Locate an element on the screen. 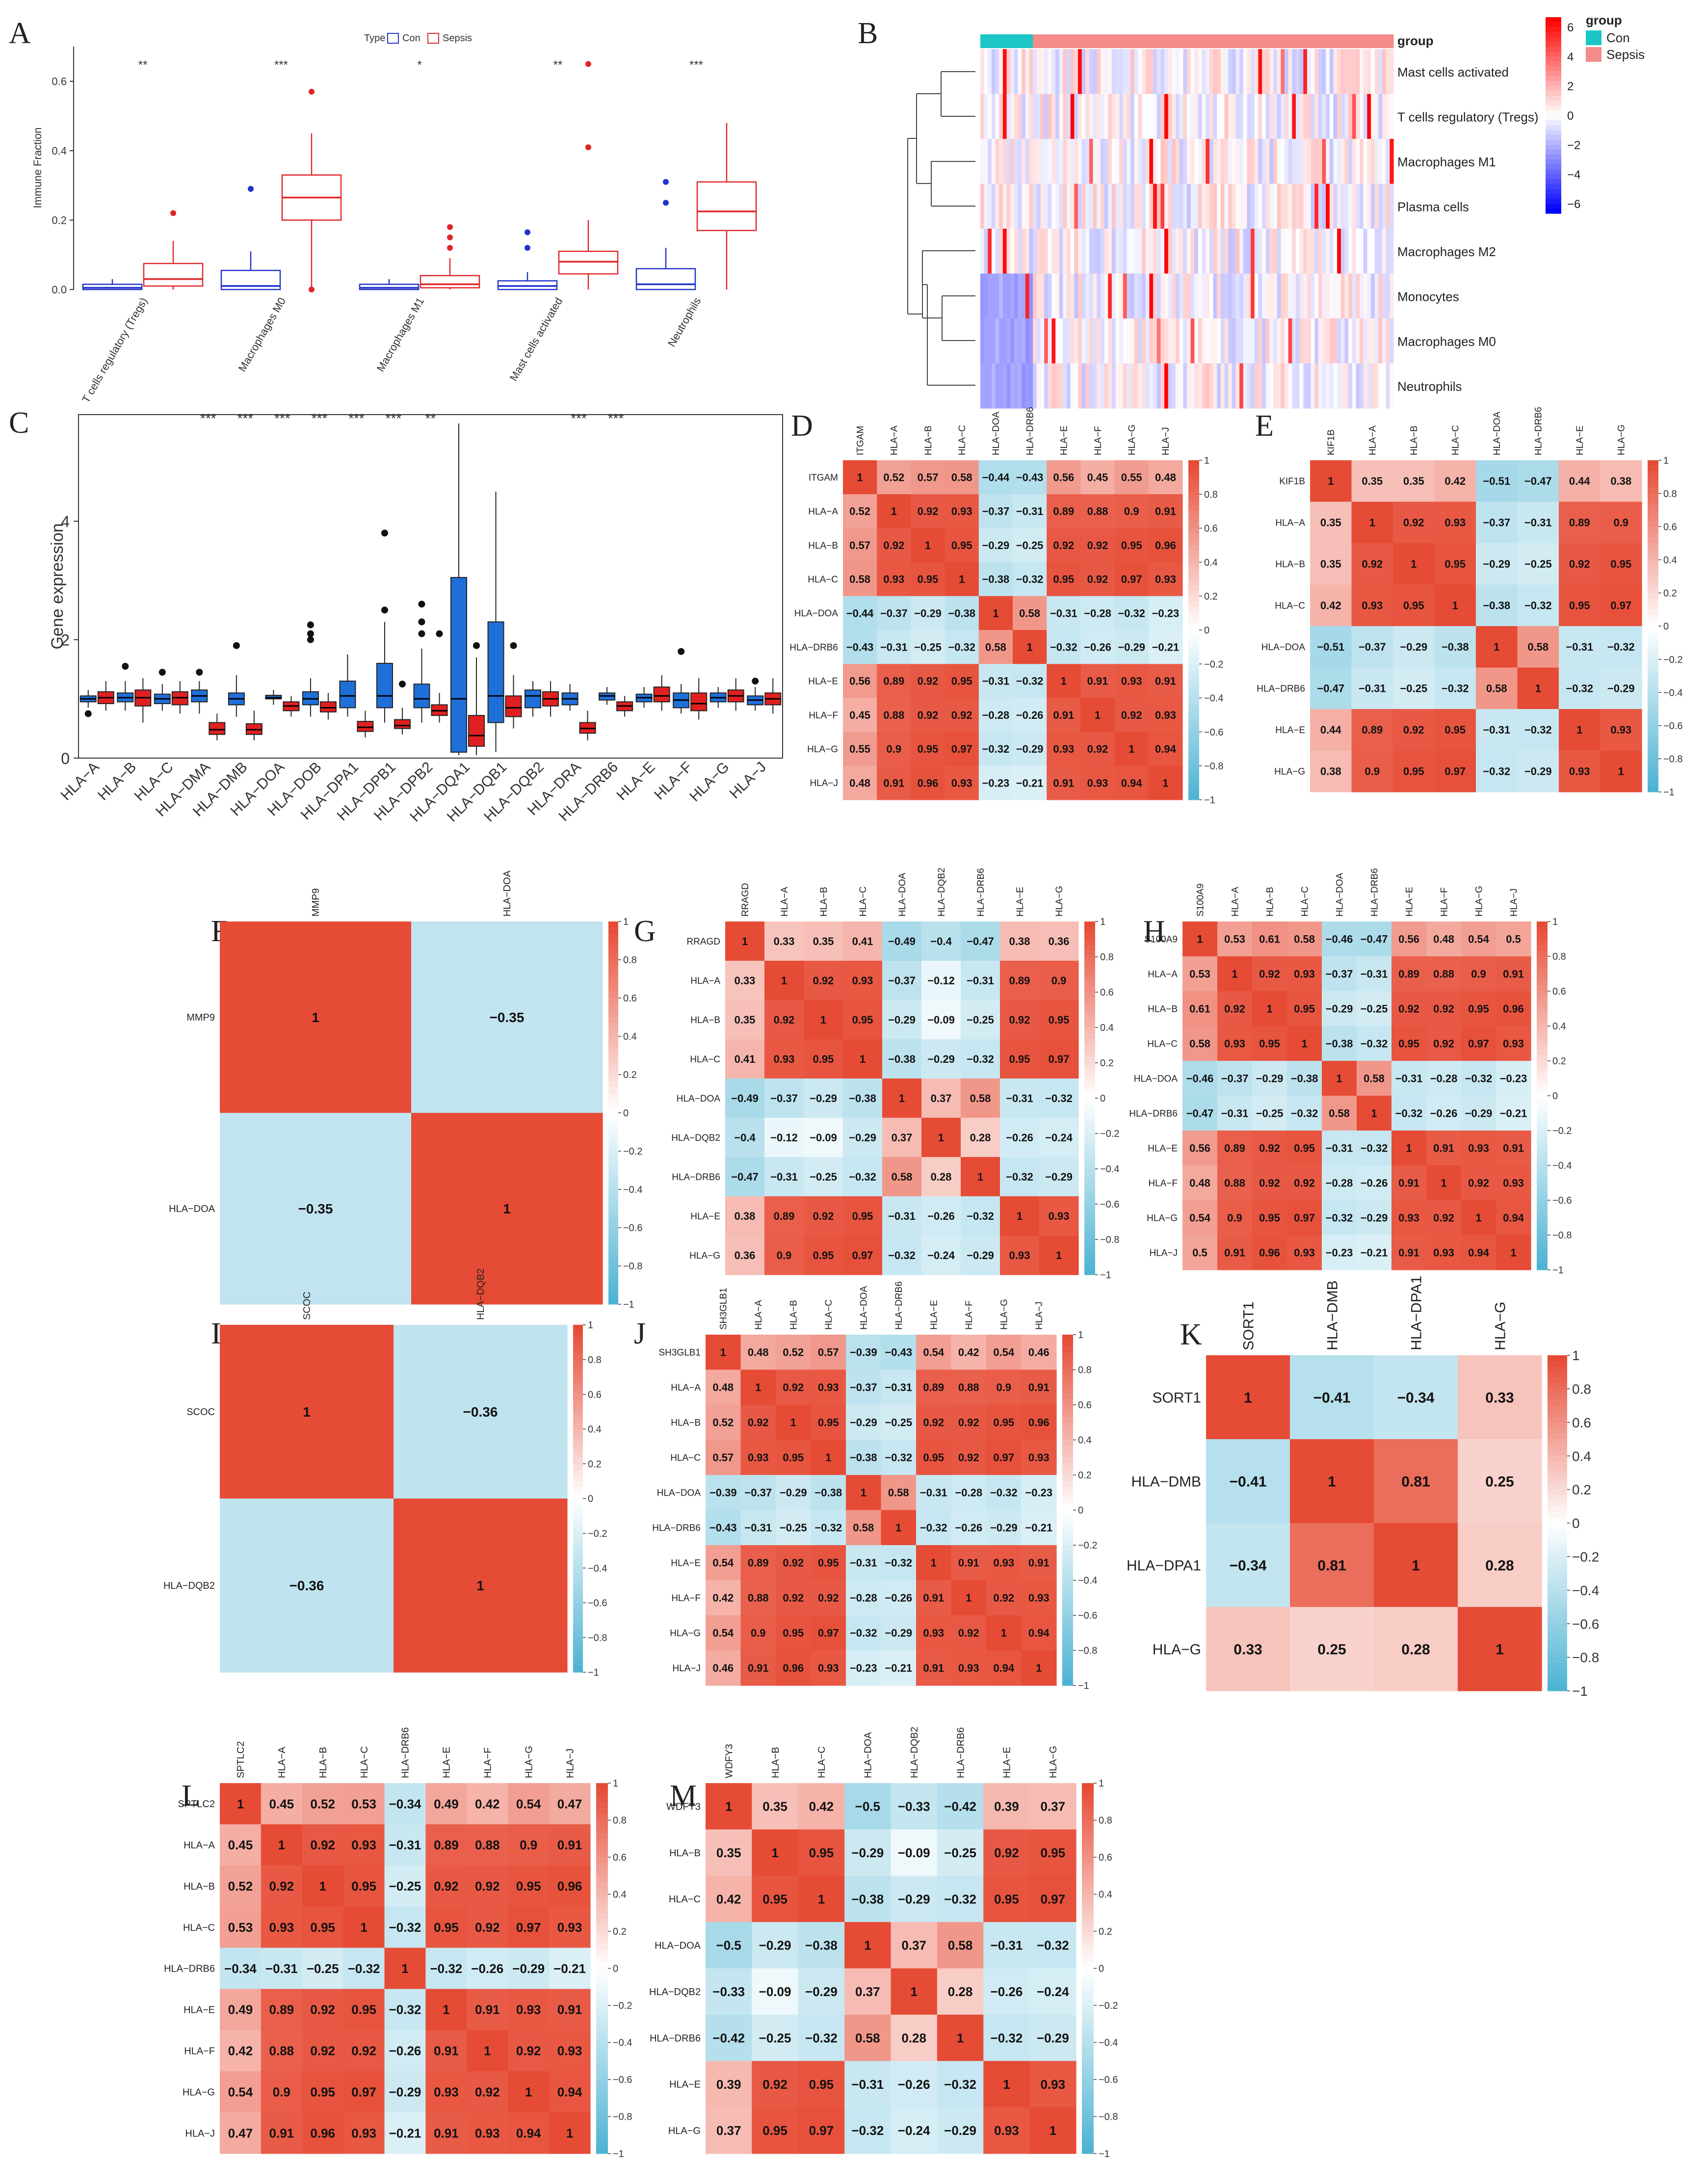 Image resolution: width=1706 pixels, height=2184 pixels. corr-value-g: −0.38 is located at coordinates (902, 1059).